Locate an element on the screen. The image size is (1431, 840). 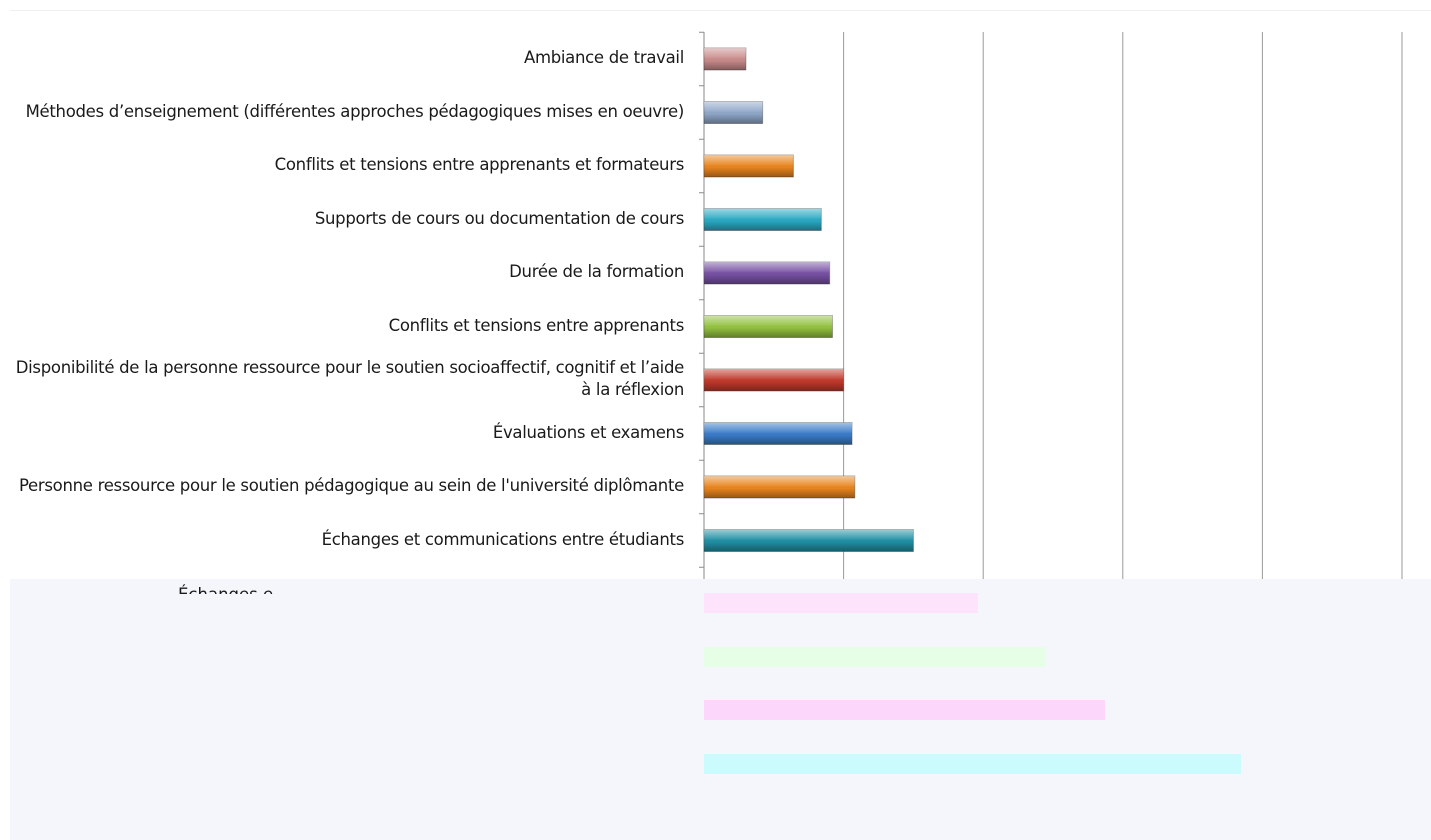
chart-top-border is located at coordinates (720, 10).